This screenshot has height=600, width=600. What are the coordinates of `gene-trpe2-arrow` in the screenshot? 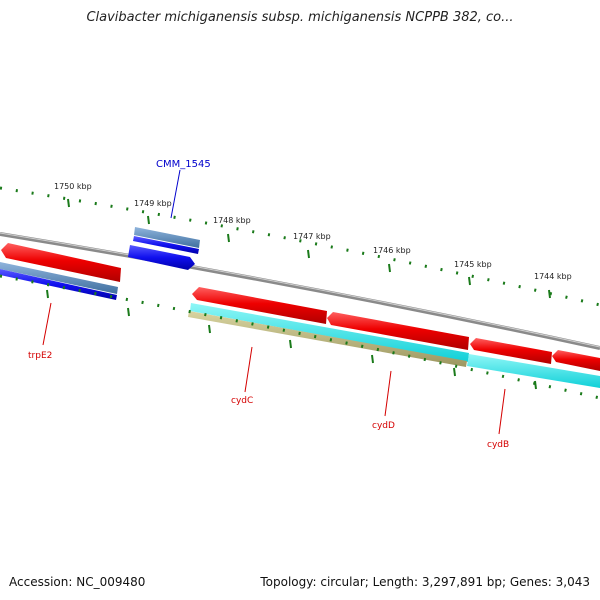 It's located at (61, 262).